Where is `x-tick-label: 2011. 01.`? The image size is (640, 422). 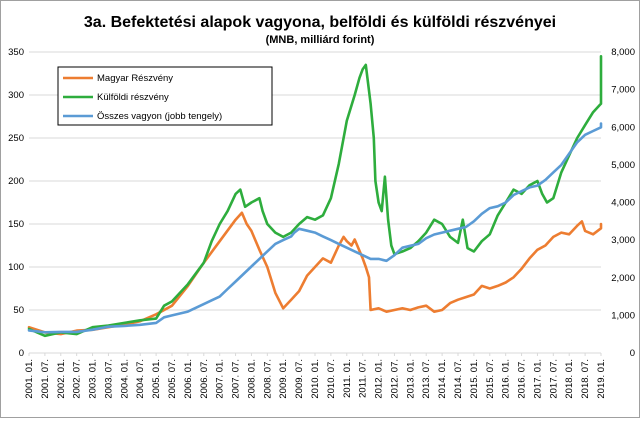
x-tick-label: 2011. 01. is located at coordinates (347, 378).